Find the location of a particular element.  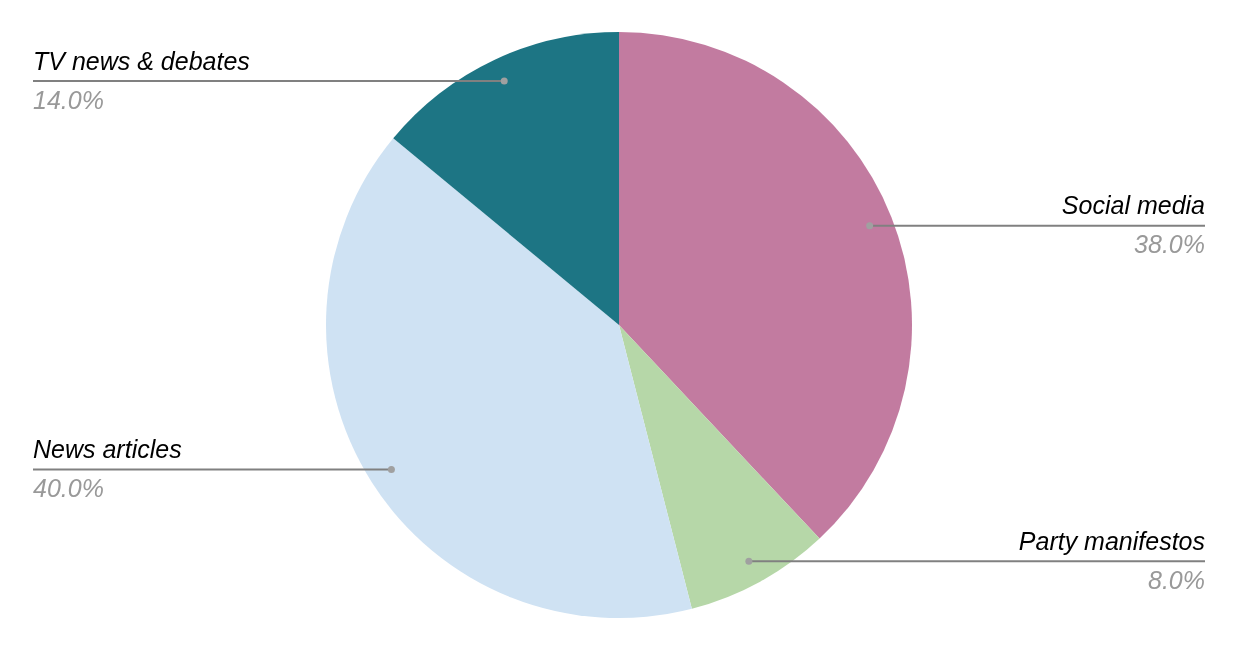

slice-label: TV news & debates is located at coordinates (141, 60).